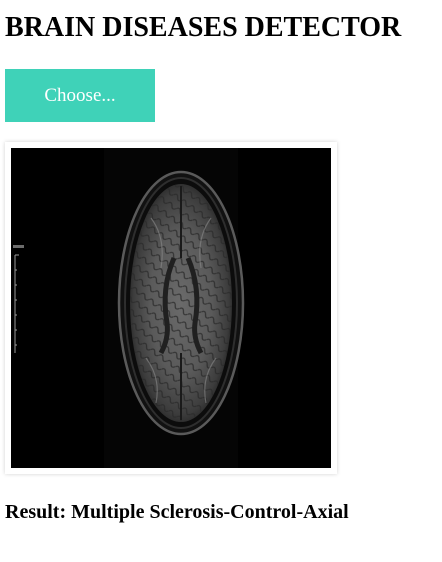 This screenshot has height=562, width=442. Describe the element at coordinates (203, 27) in the screenshot. I see `page-title: BRAIN DISEASES DETECTOR` at that location.